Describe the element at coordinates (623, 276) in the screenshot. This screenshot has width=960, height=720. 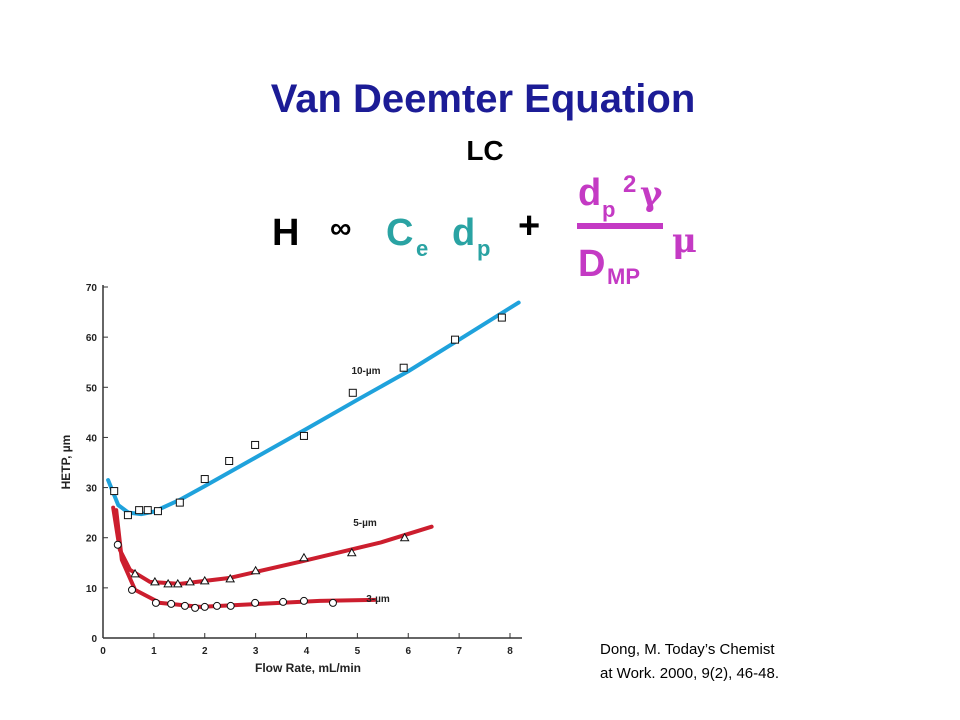
I see `eq-sub: MP` at that location.